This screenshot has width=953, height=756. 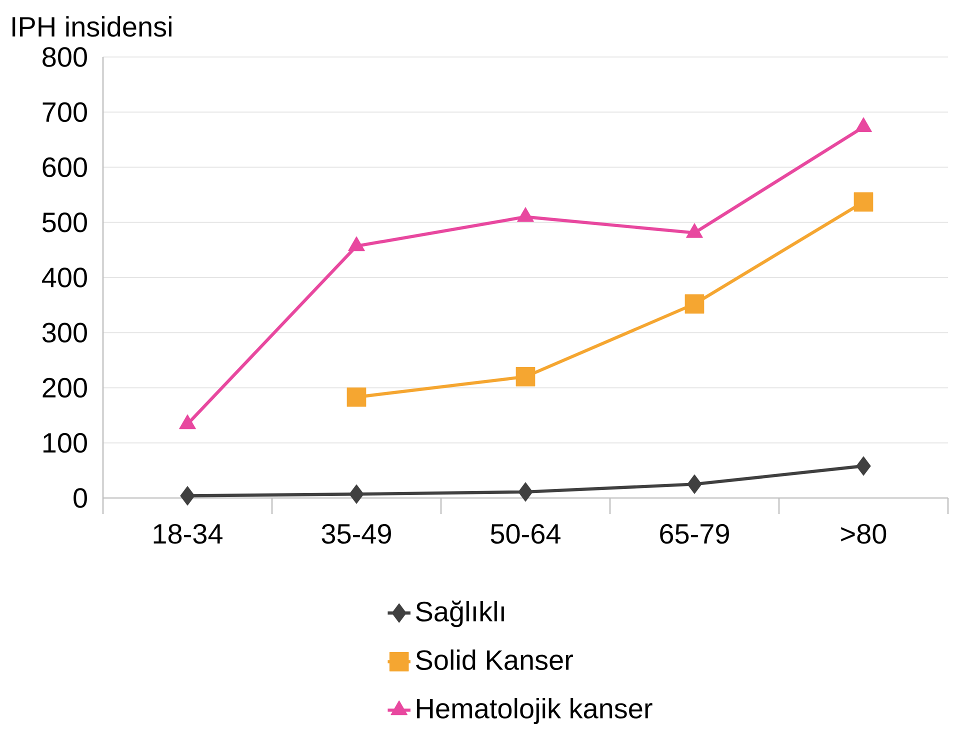 I want to click on y-axis-title: IPH insidensi, so click(x=92, y=26).